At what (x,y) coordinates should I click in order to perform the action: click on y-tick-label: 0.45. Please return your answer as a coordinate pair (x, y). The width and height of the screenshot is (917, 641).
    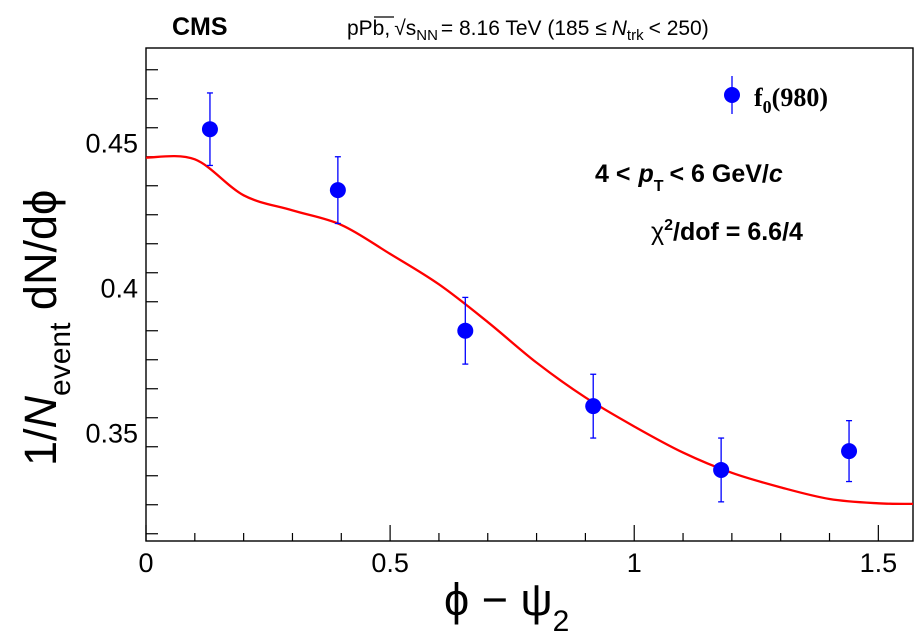
    Looking at the image, I should click on (111, 143).